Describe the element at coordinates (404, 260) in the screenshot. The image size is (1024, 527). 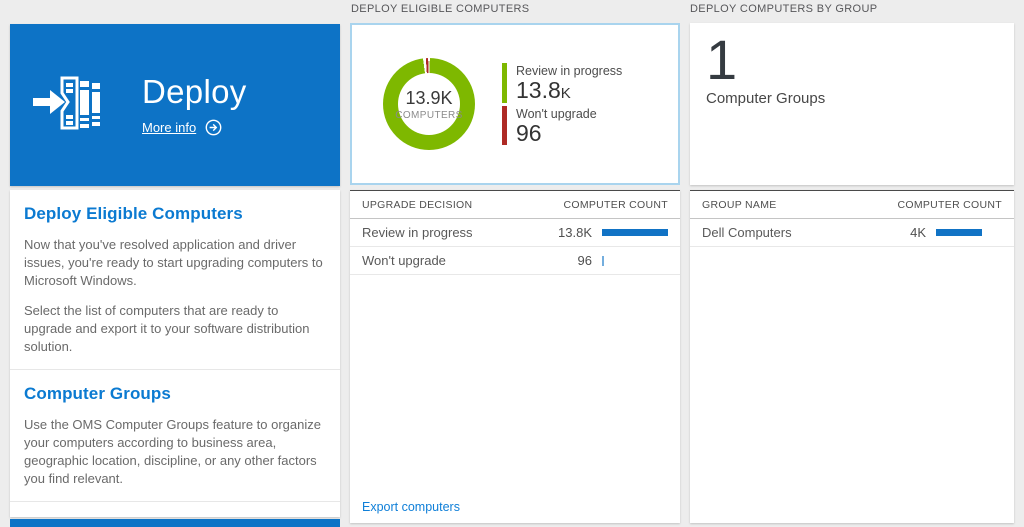
I see `row-label: Won't upgrade` at that location.